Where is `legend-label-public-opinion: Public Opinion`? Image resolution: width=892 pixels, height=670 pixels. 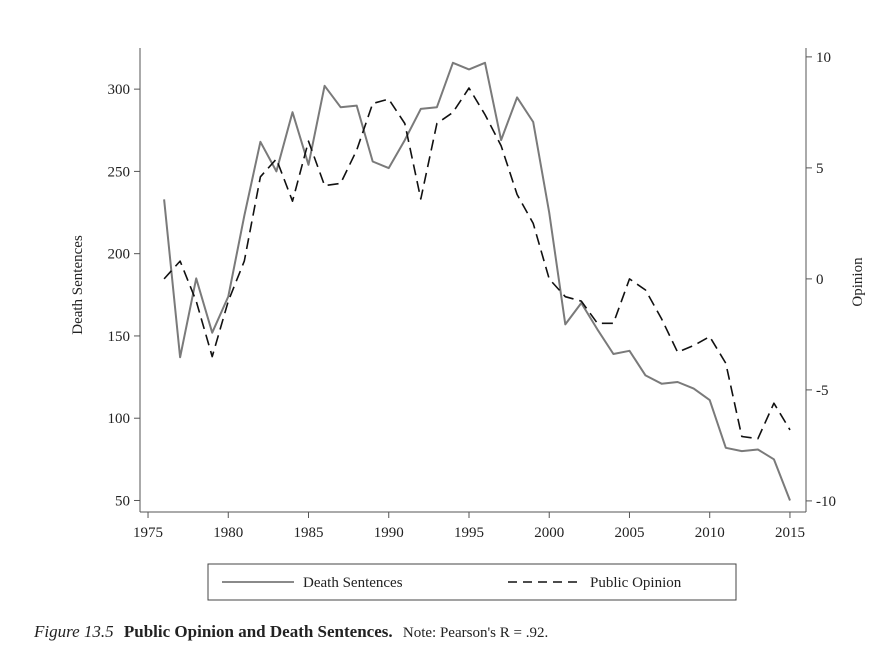
legend-label-public-opinion: Public Opinion is located at coordinates (636, 583).